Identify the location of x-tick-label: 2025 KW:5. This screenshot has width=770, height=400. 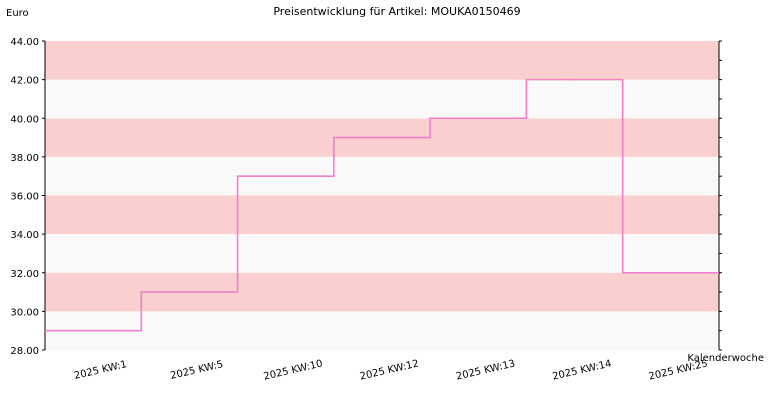
(196, 370).